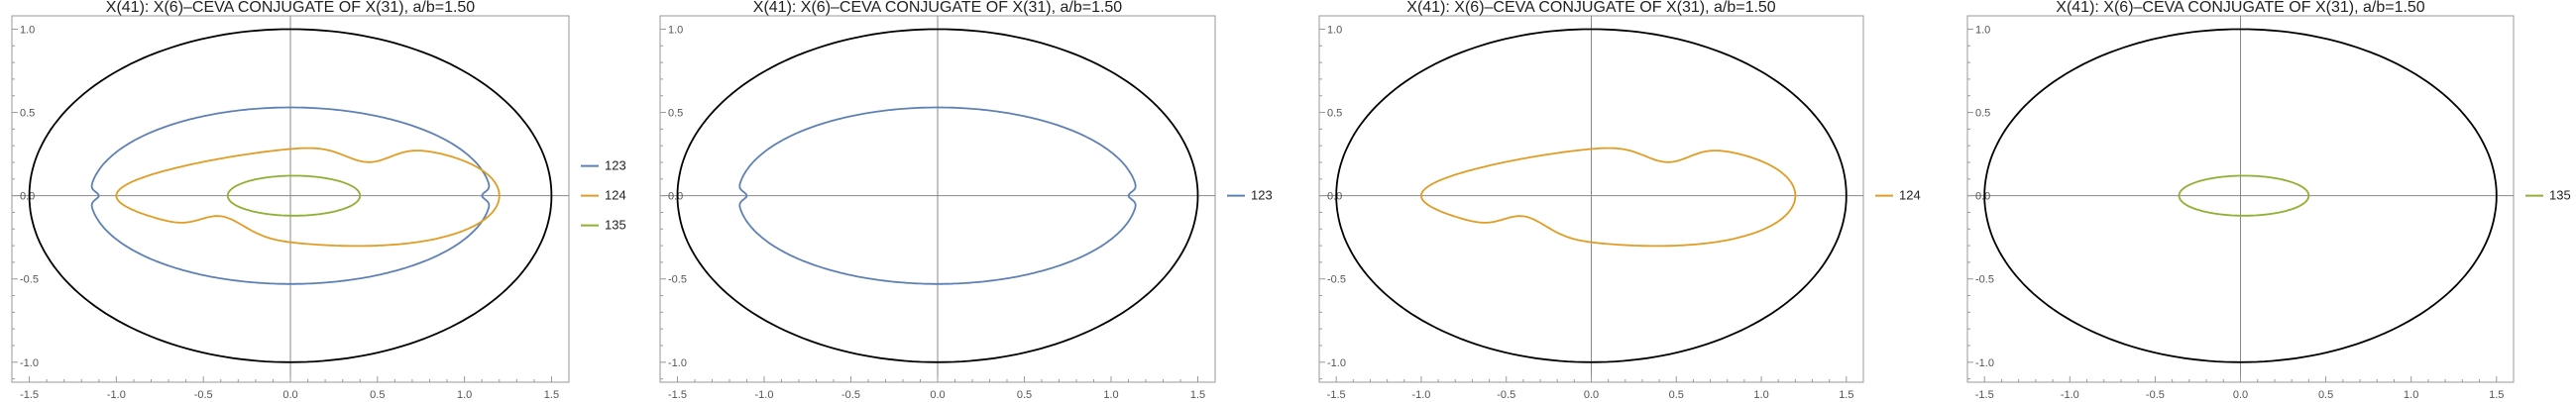 This screenshot has width=2576, height=402. I want to click on legend: 123 124 135, so click(603, 195).